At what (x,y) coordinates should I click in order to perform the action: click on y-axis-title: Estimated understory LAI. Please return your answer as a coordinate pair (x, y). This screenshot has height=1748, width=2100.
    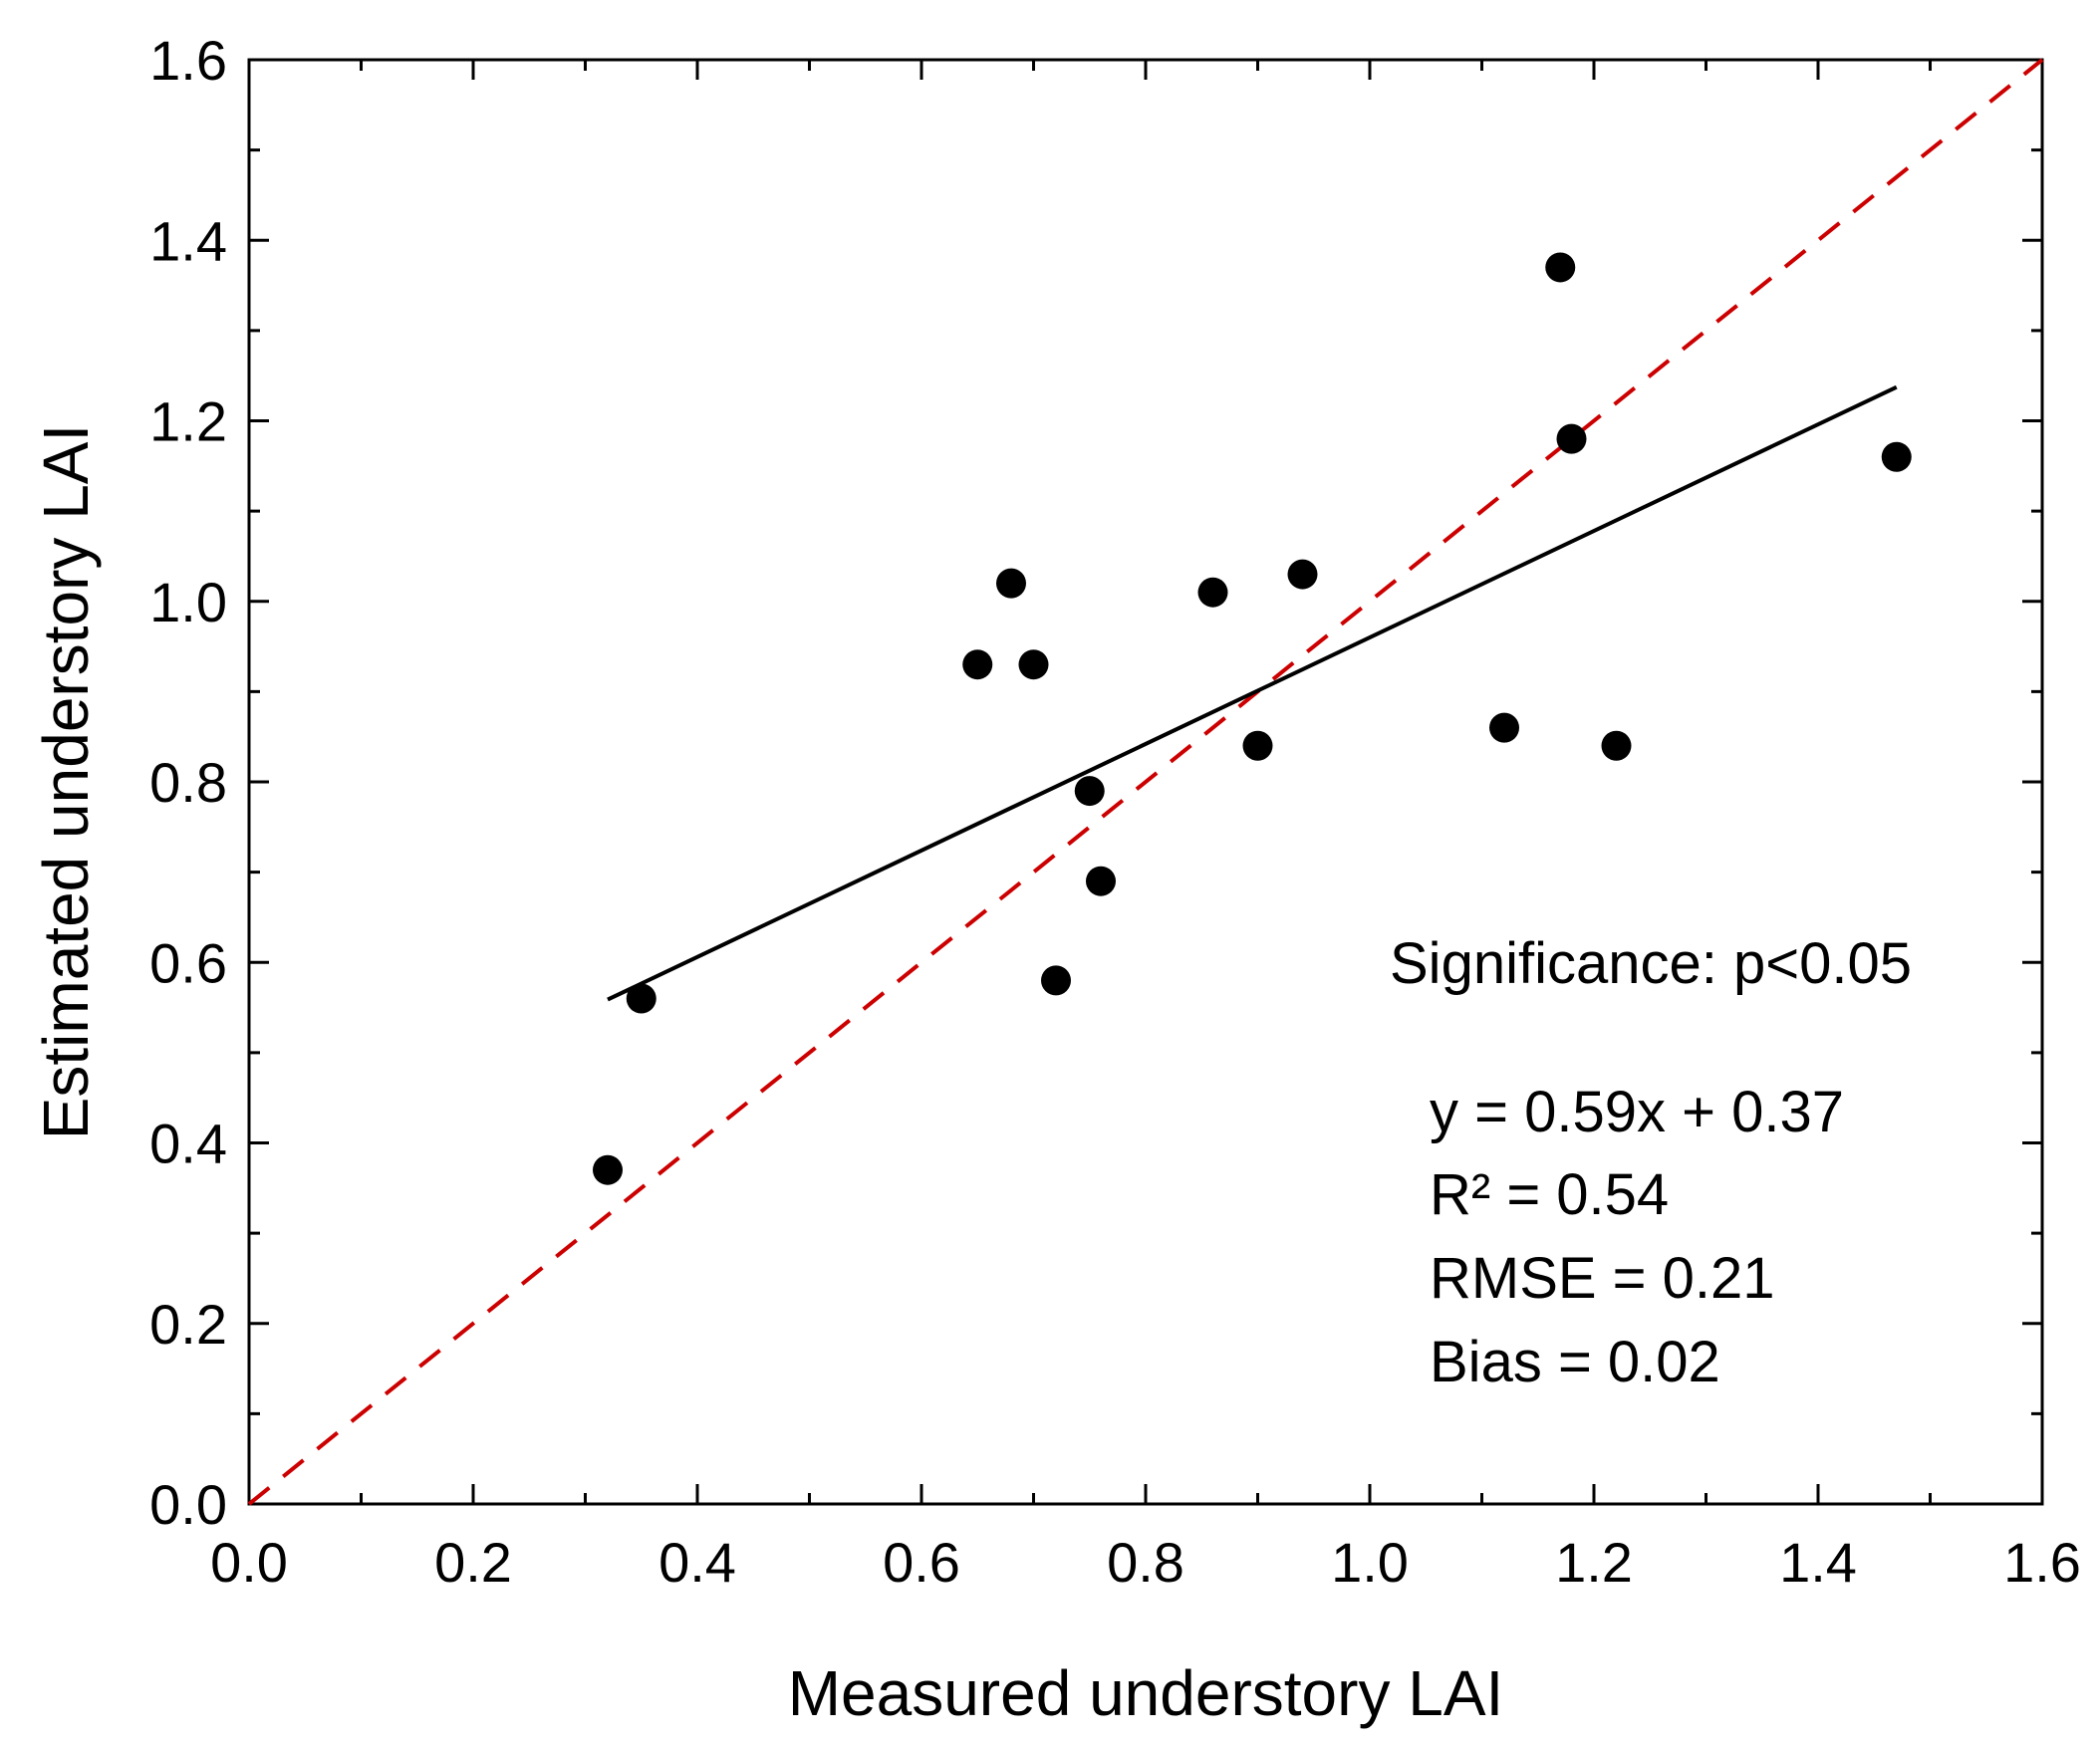
    Looking at the image, I should click on (66, 782).